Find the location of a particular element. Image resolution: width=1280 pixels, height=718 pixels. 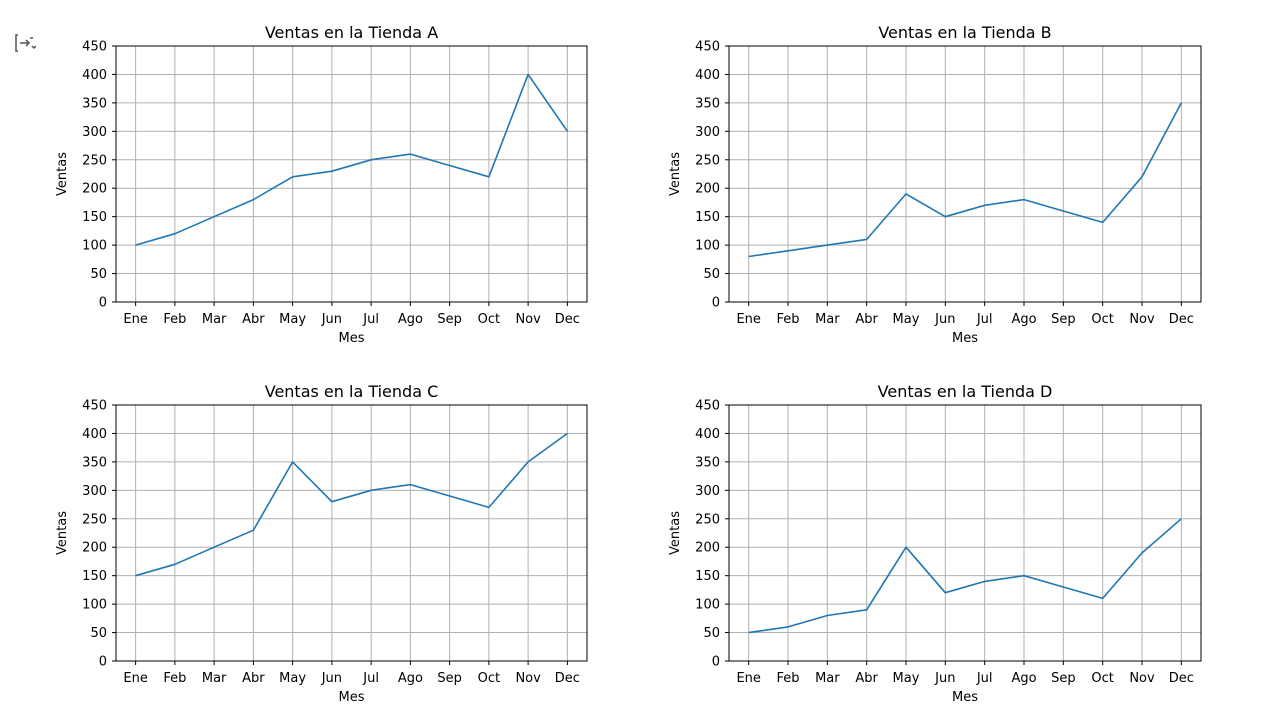

y-tick-label-a-7: 350 is located at coordinates (94, 103).